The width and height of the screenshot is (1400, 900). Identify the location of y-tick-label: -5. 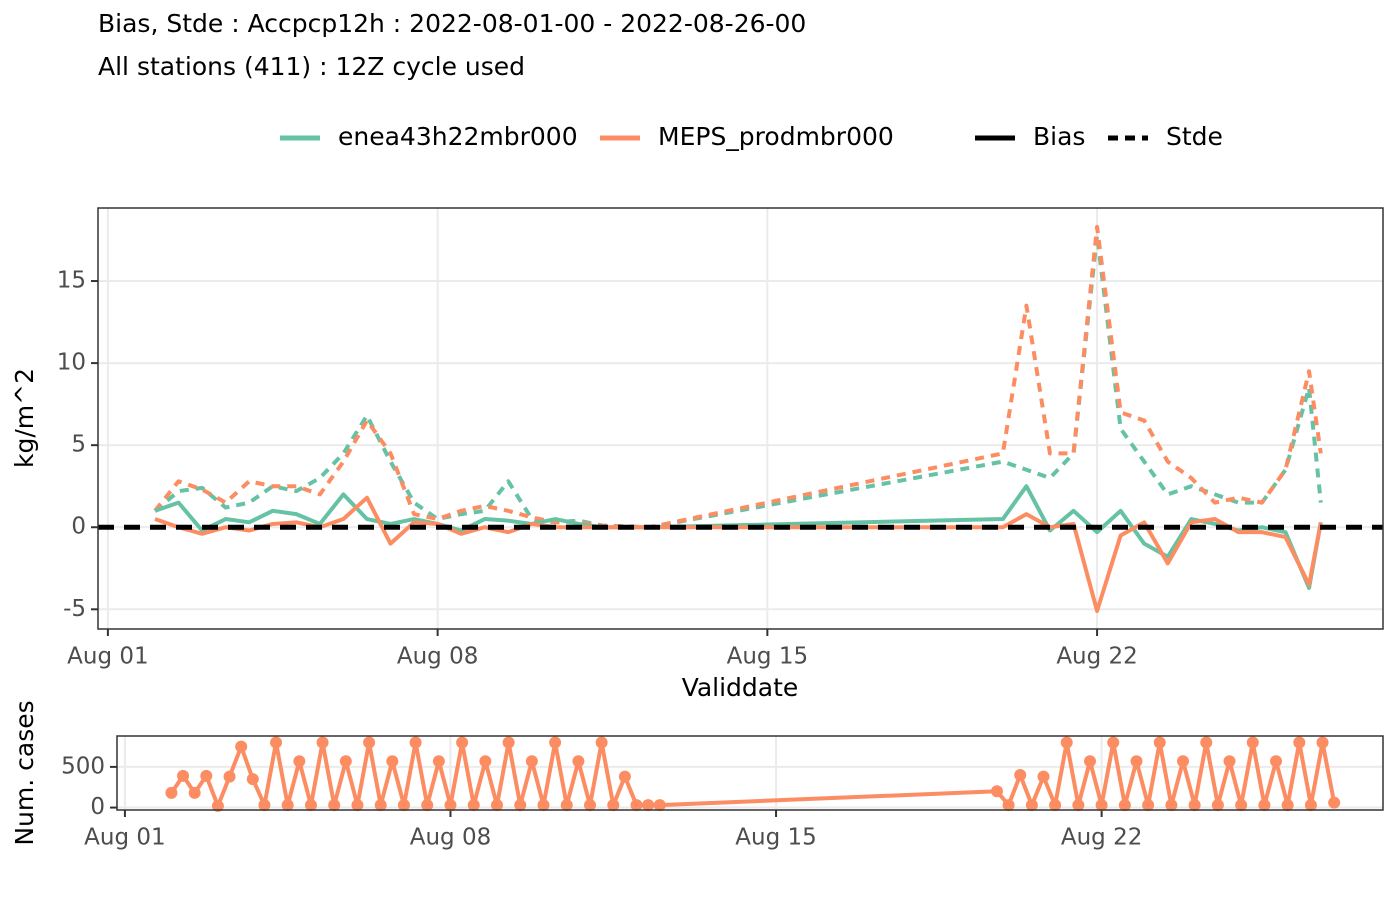
(74, 609).